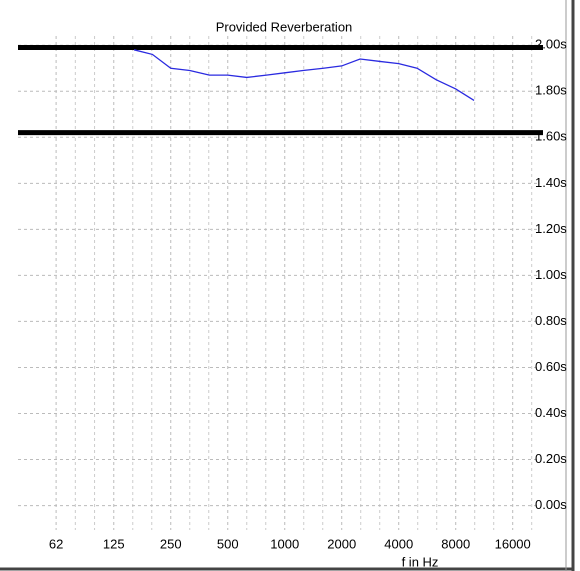 The width and height of the screenshot is (580, 571). Describe the element at coordinates (171, 543) in the screenshot. I see `x-tick-label: 250` at that location.